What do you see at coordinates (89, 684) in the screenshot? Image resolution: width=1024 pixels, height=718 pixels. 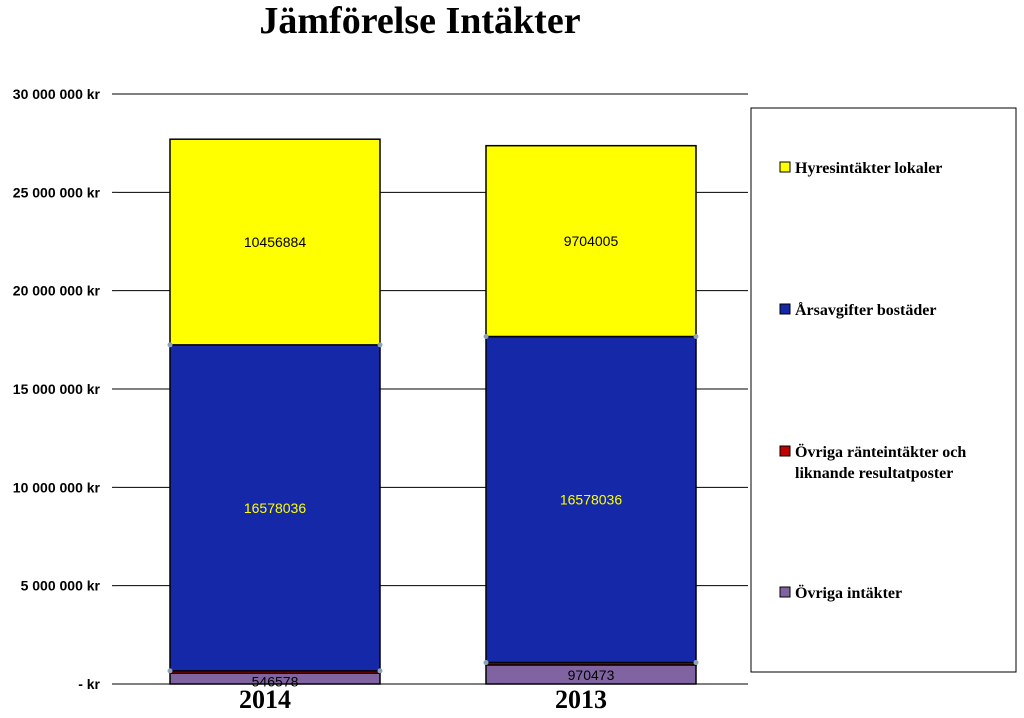 I see `y-tick-label: - kr` at bounding box center [89, 684].